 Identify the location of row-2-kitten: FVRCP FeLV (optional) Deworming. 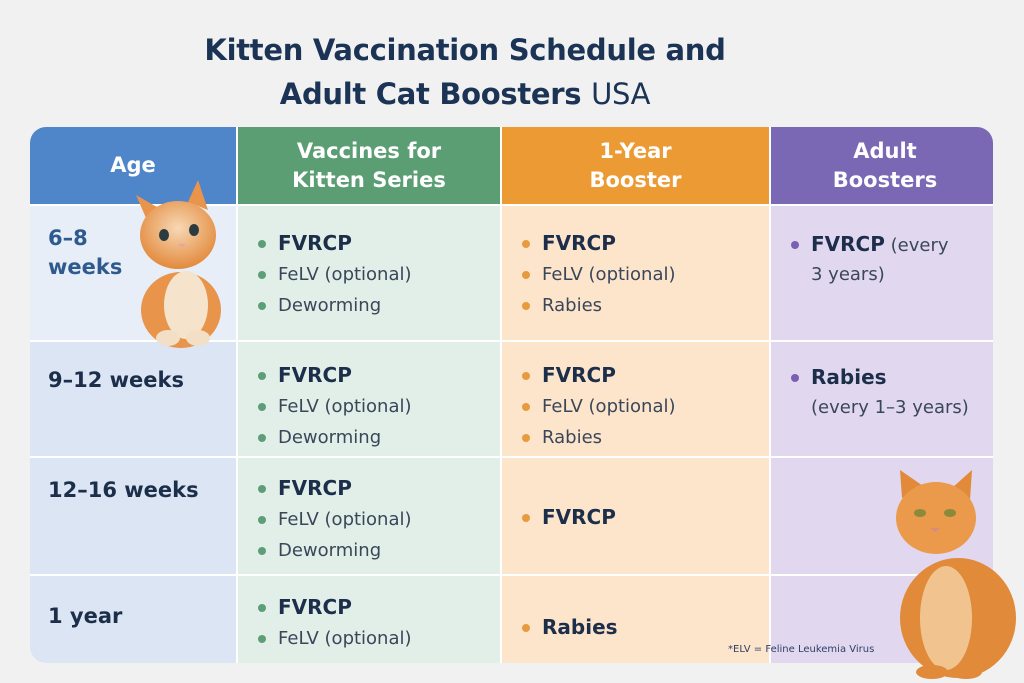
(369, 399).